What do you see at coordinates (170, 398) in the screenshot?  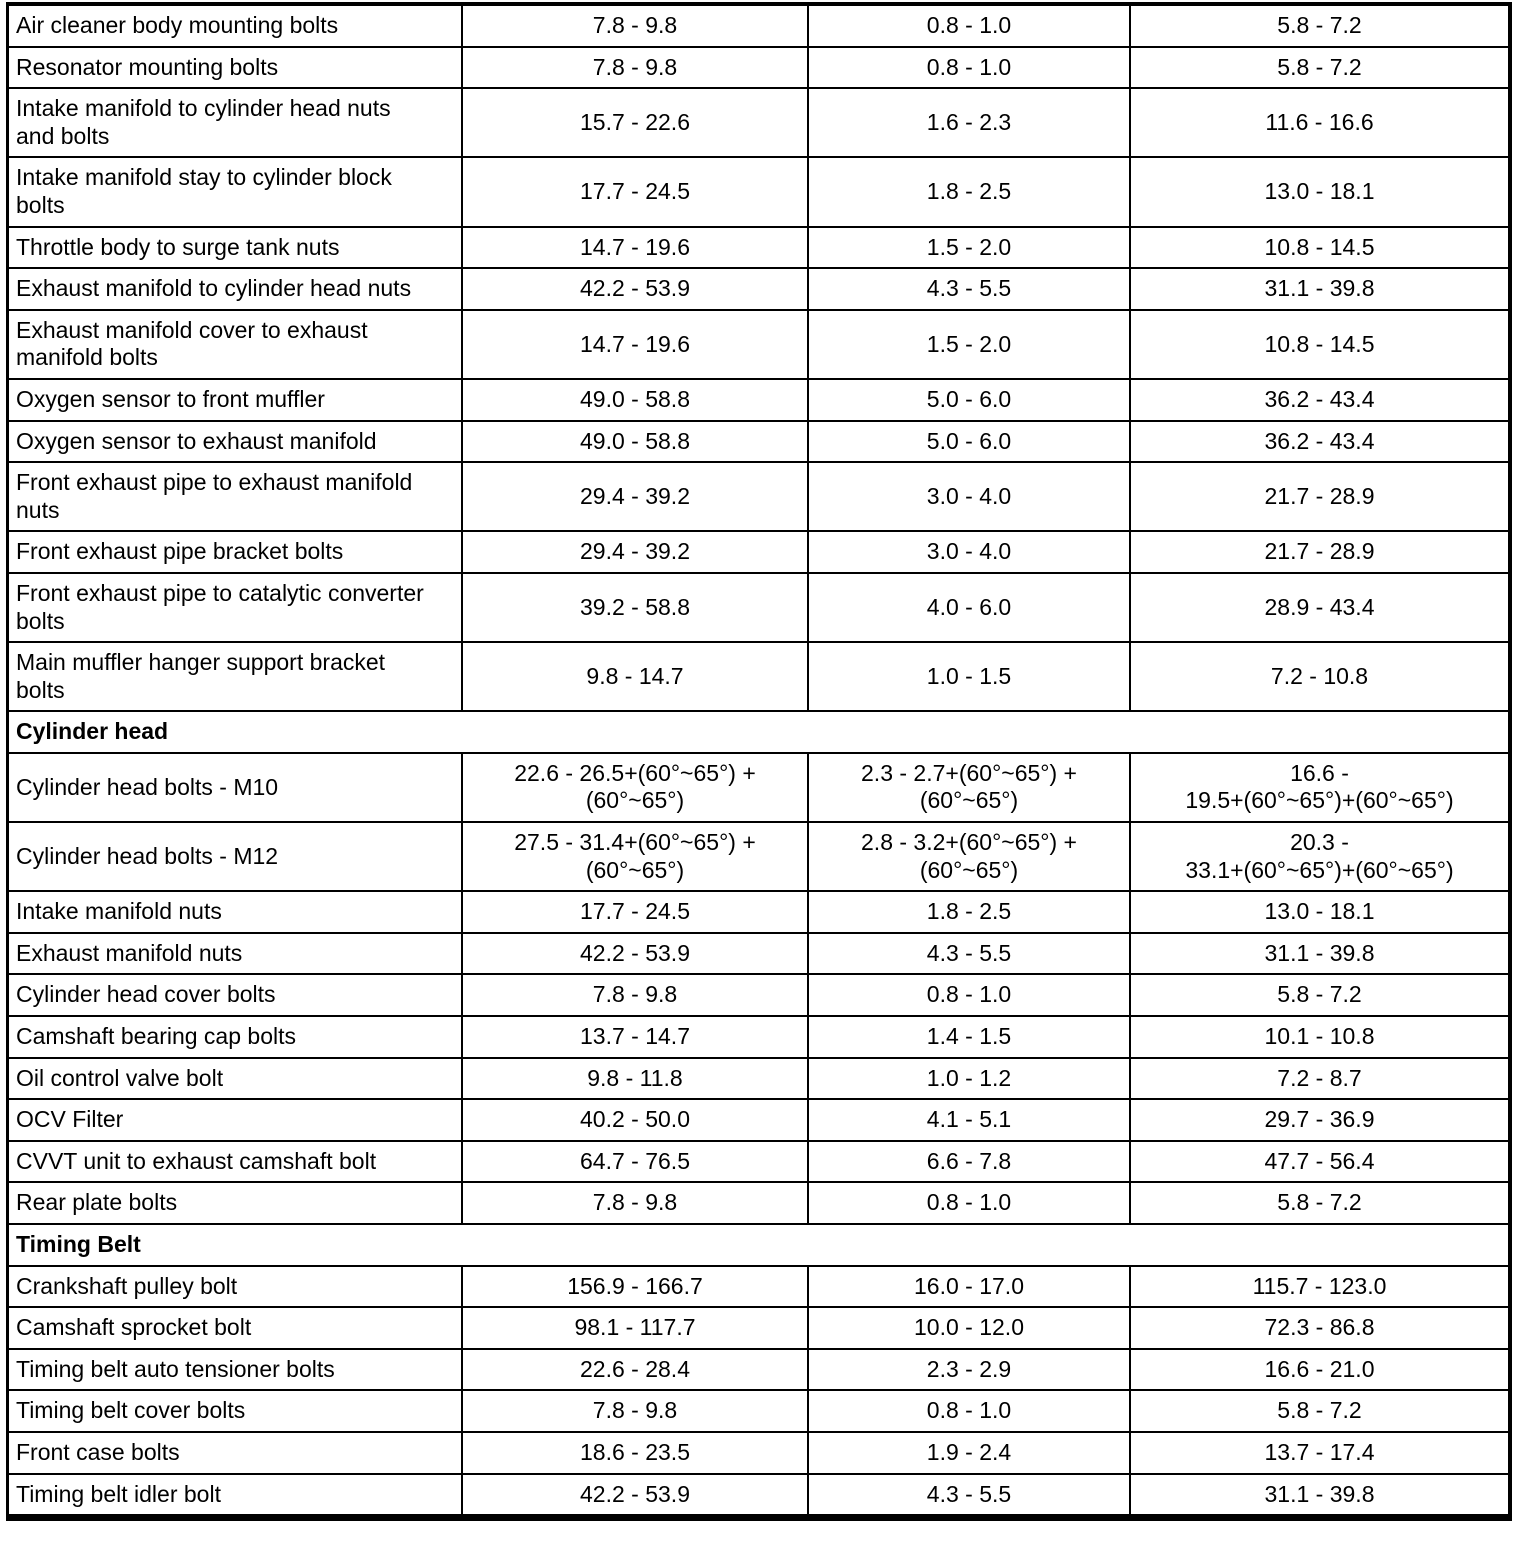 I see `item-label-cell: Oxygen sensor to front muffler` at bounding box center [170, 398].